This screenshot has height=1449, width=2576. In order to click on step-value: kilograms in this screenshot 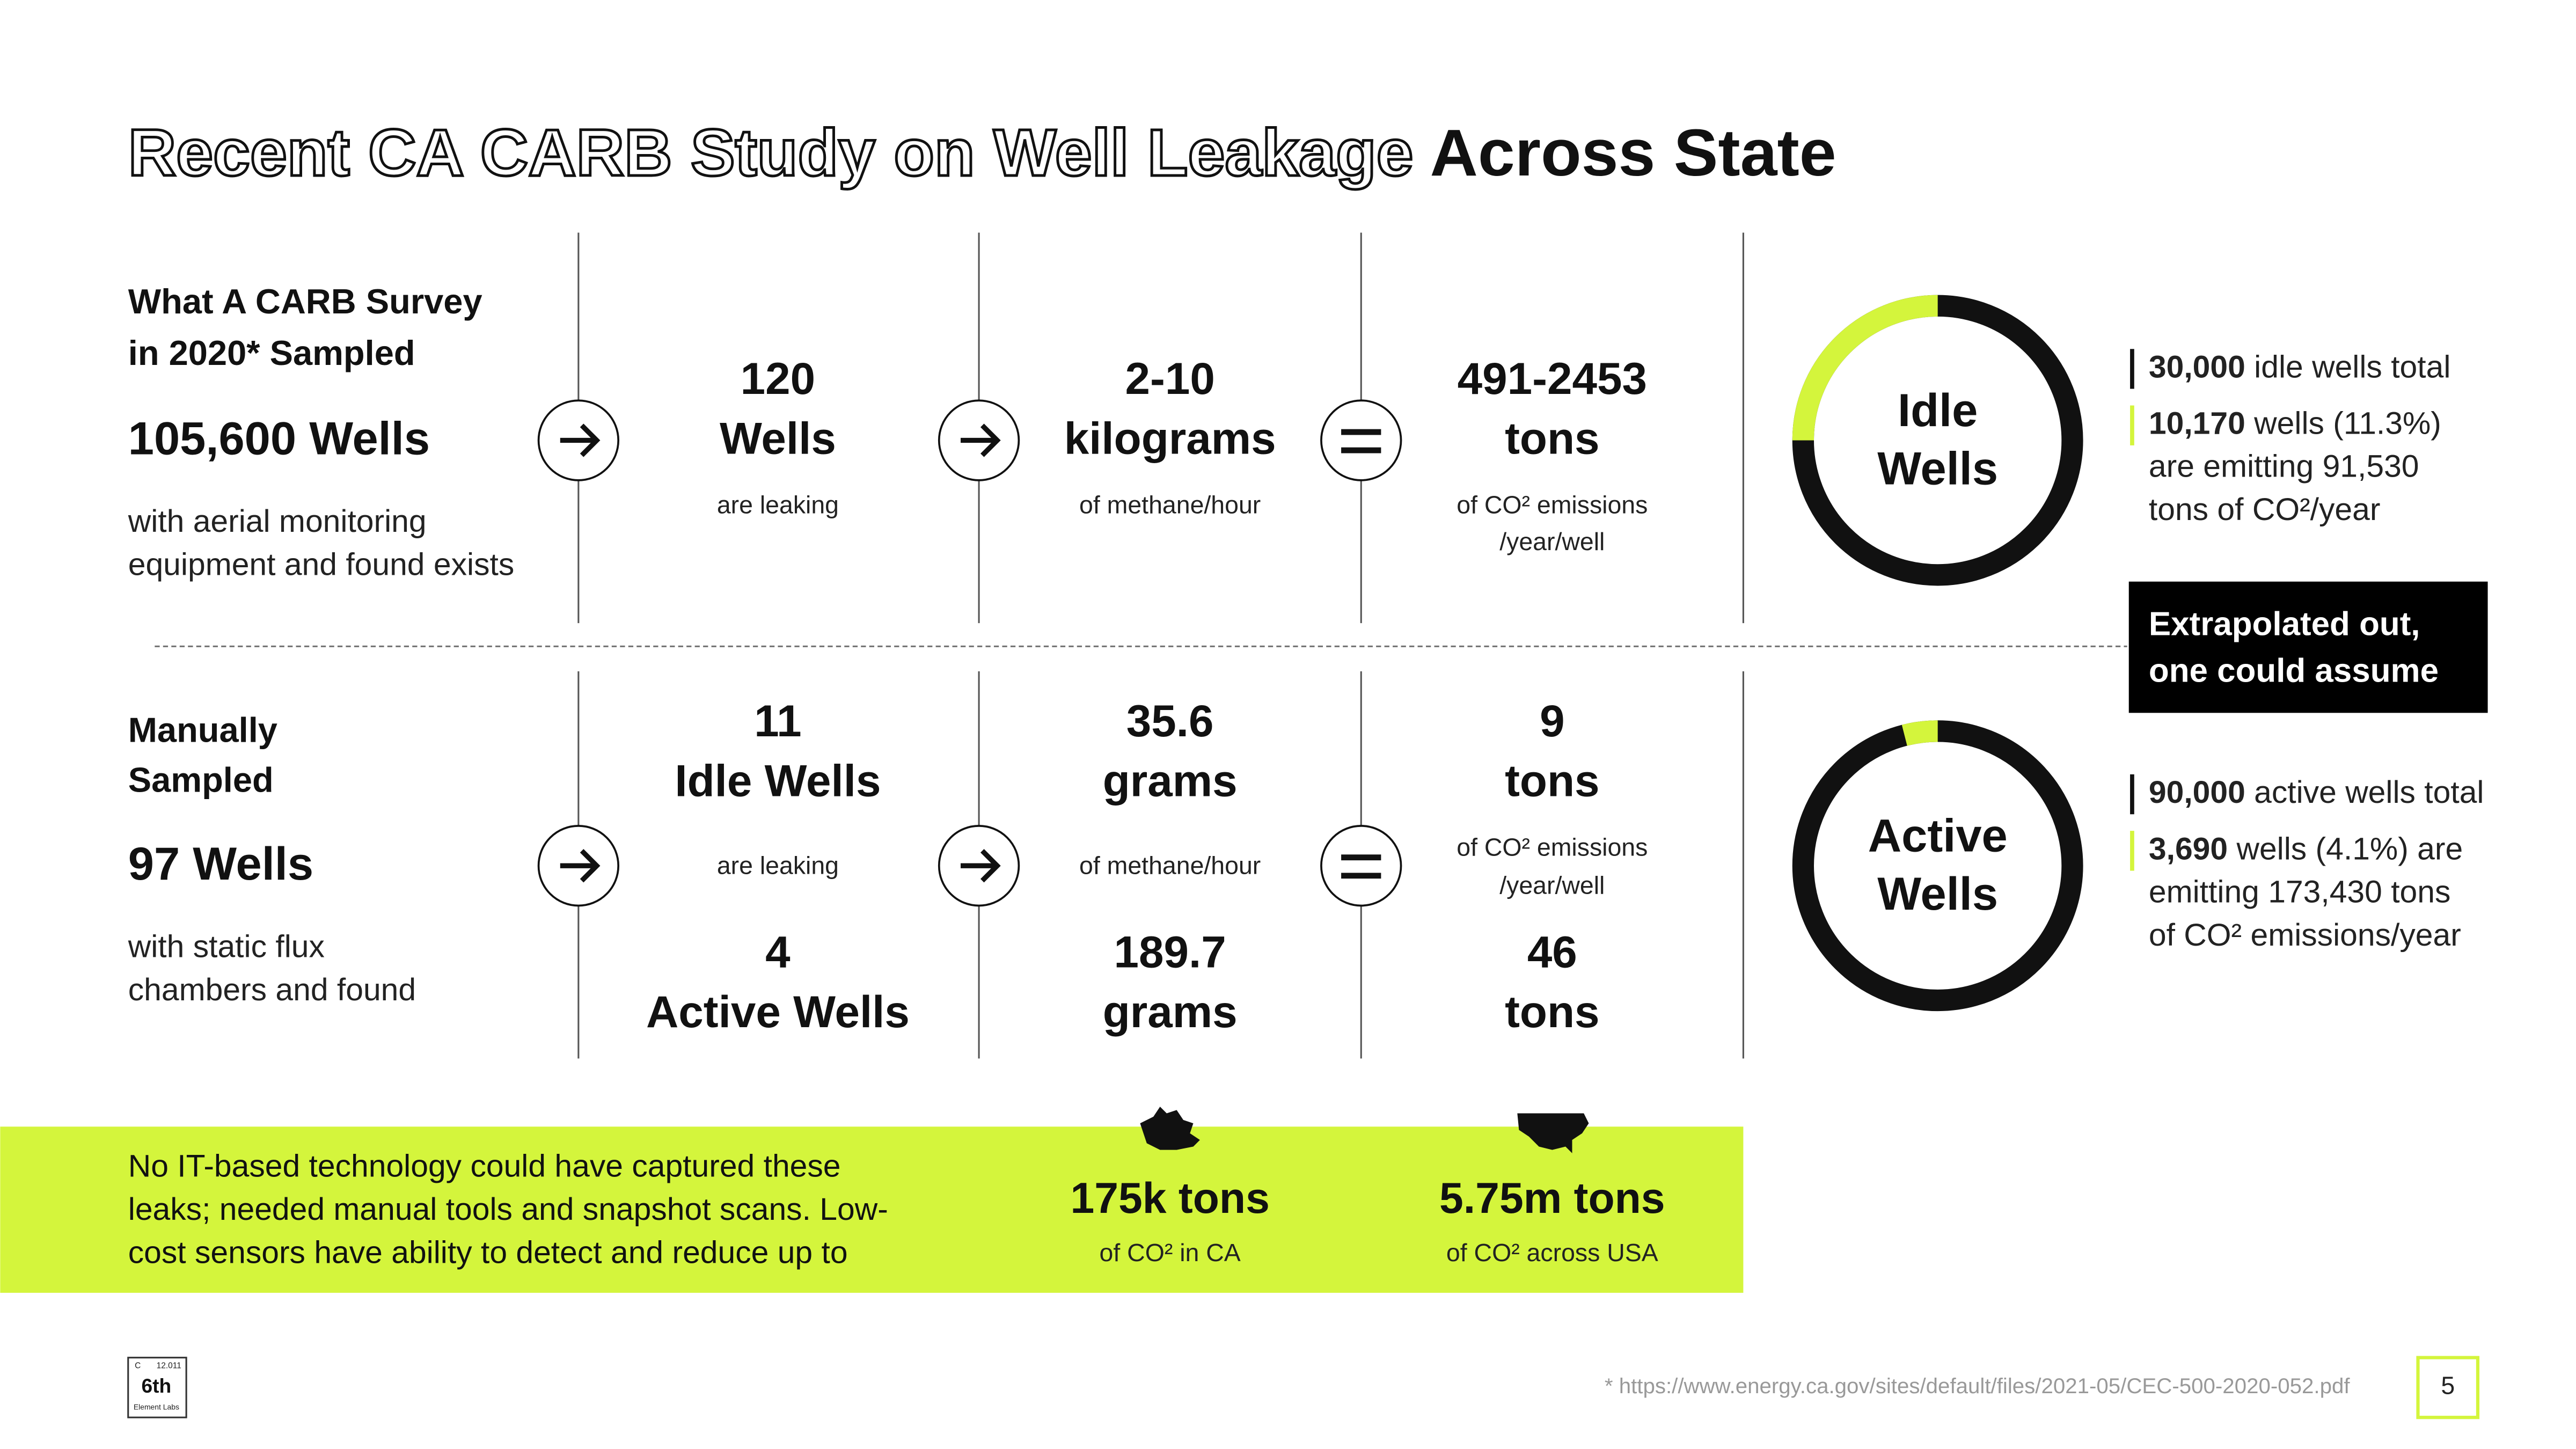, I will do `click(1170, 438)`.